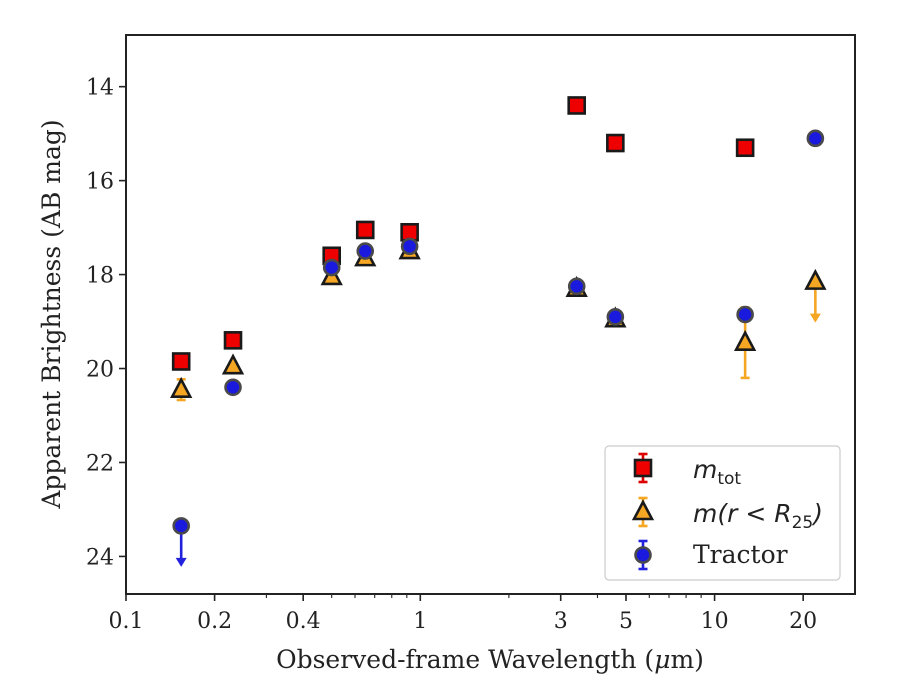 This screenshot has width=900, height=700. What do you see at coordinates (715, 621) in the screenshot?
I see `x-tick-label: 10` at bounding box center [715, 621].